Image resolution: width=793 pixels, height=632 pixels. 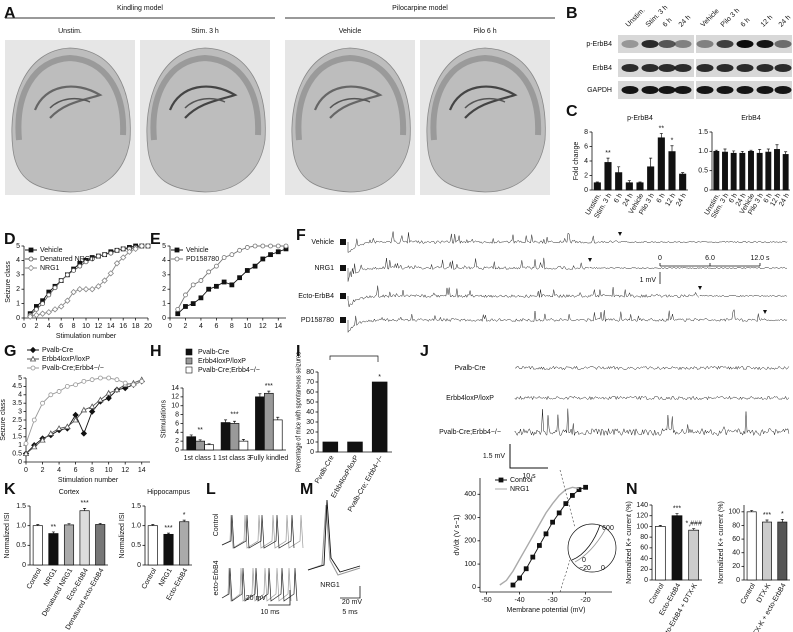 I want to click on chart-title: Cortex, so click(x=69, y=492).